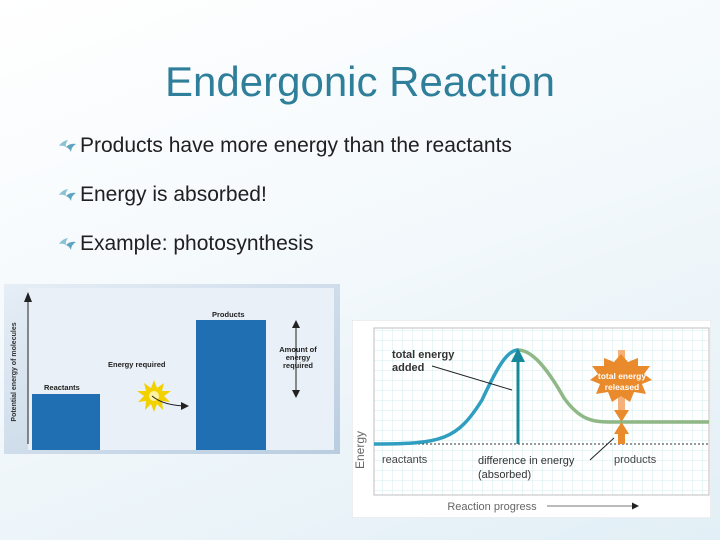 This screenshot has width=720, height=540. Describe the element at coordinates (621, 428) in the screenshot. I see `difference-arrow-up-icon` at that location.